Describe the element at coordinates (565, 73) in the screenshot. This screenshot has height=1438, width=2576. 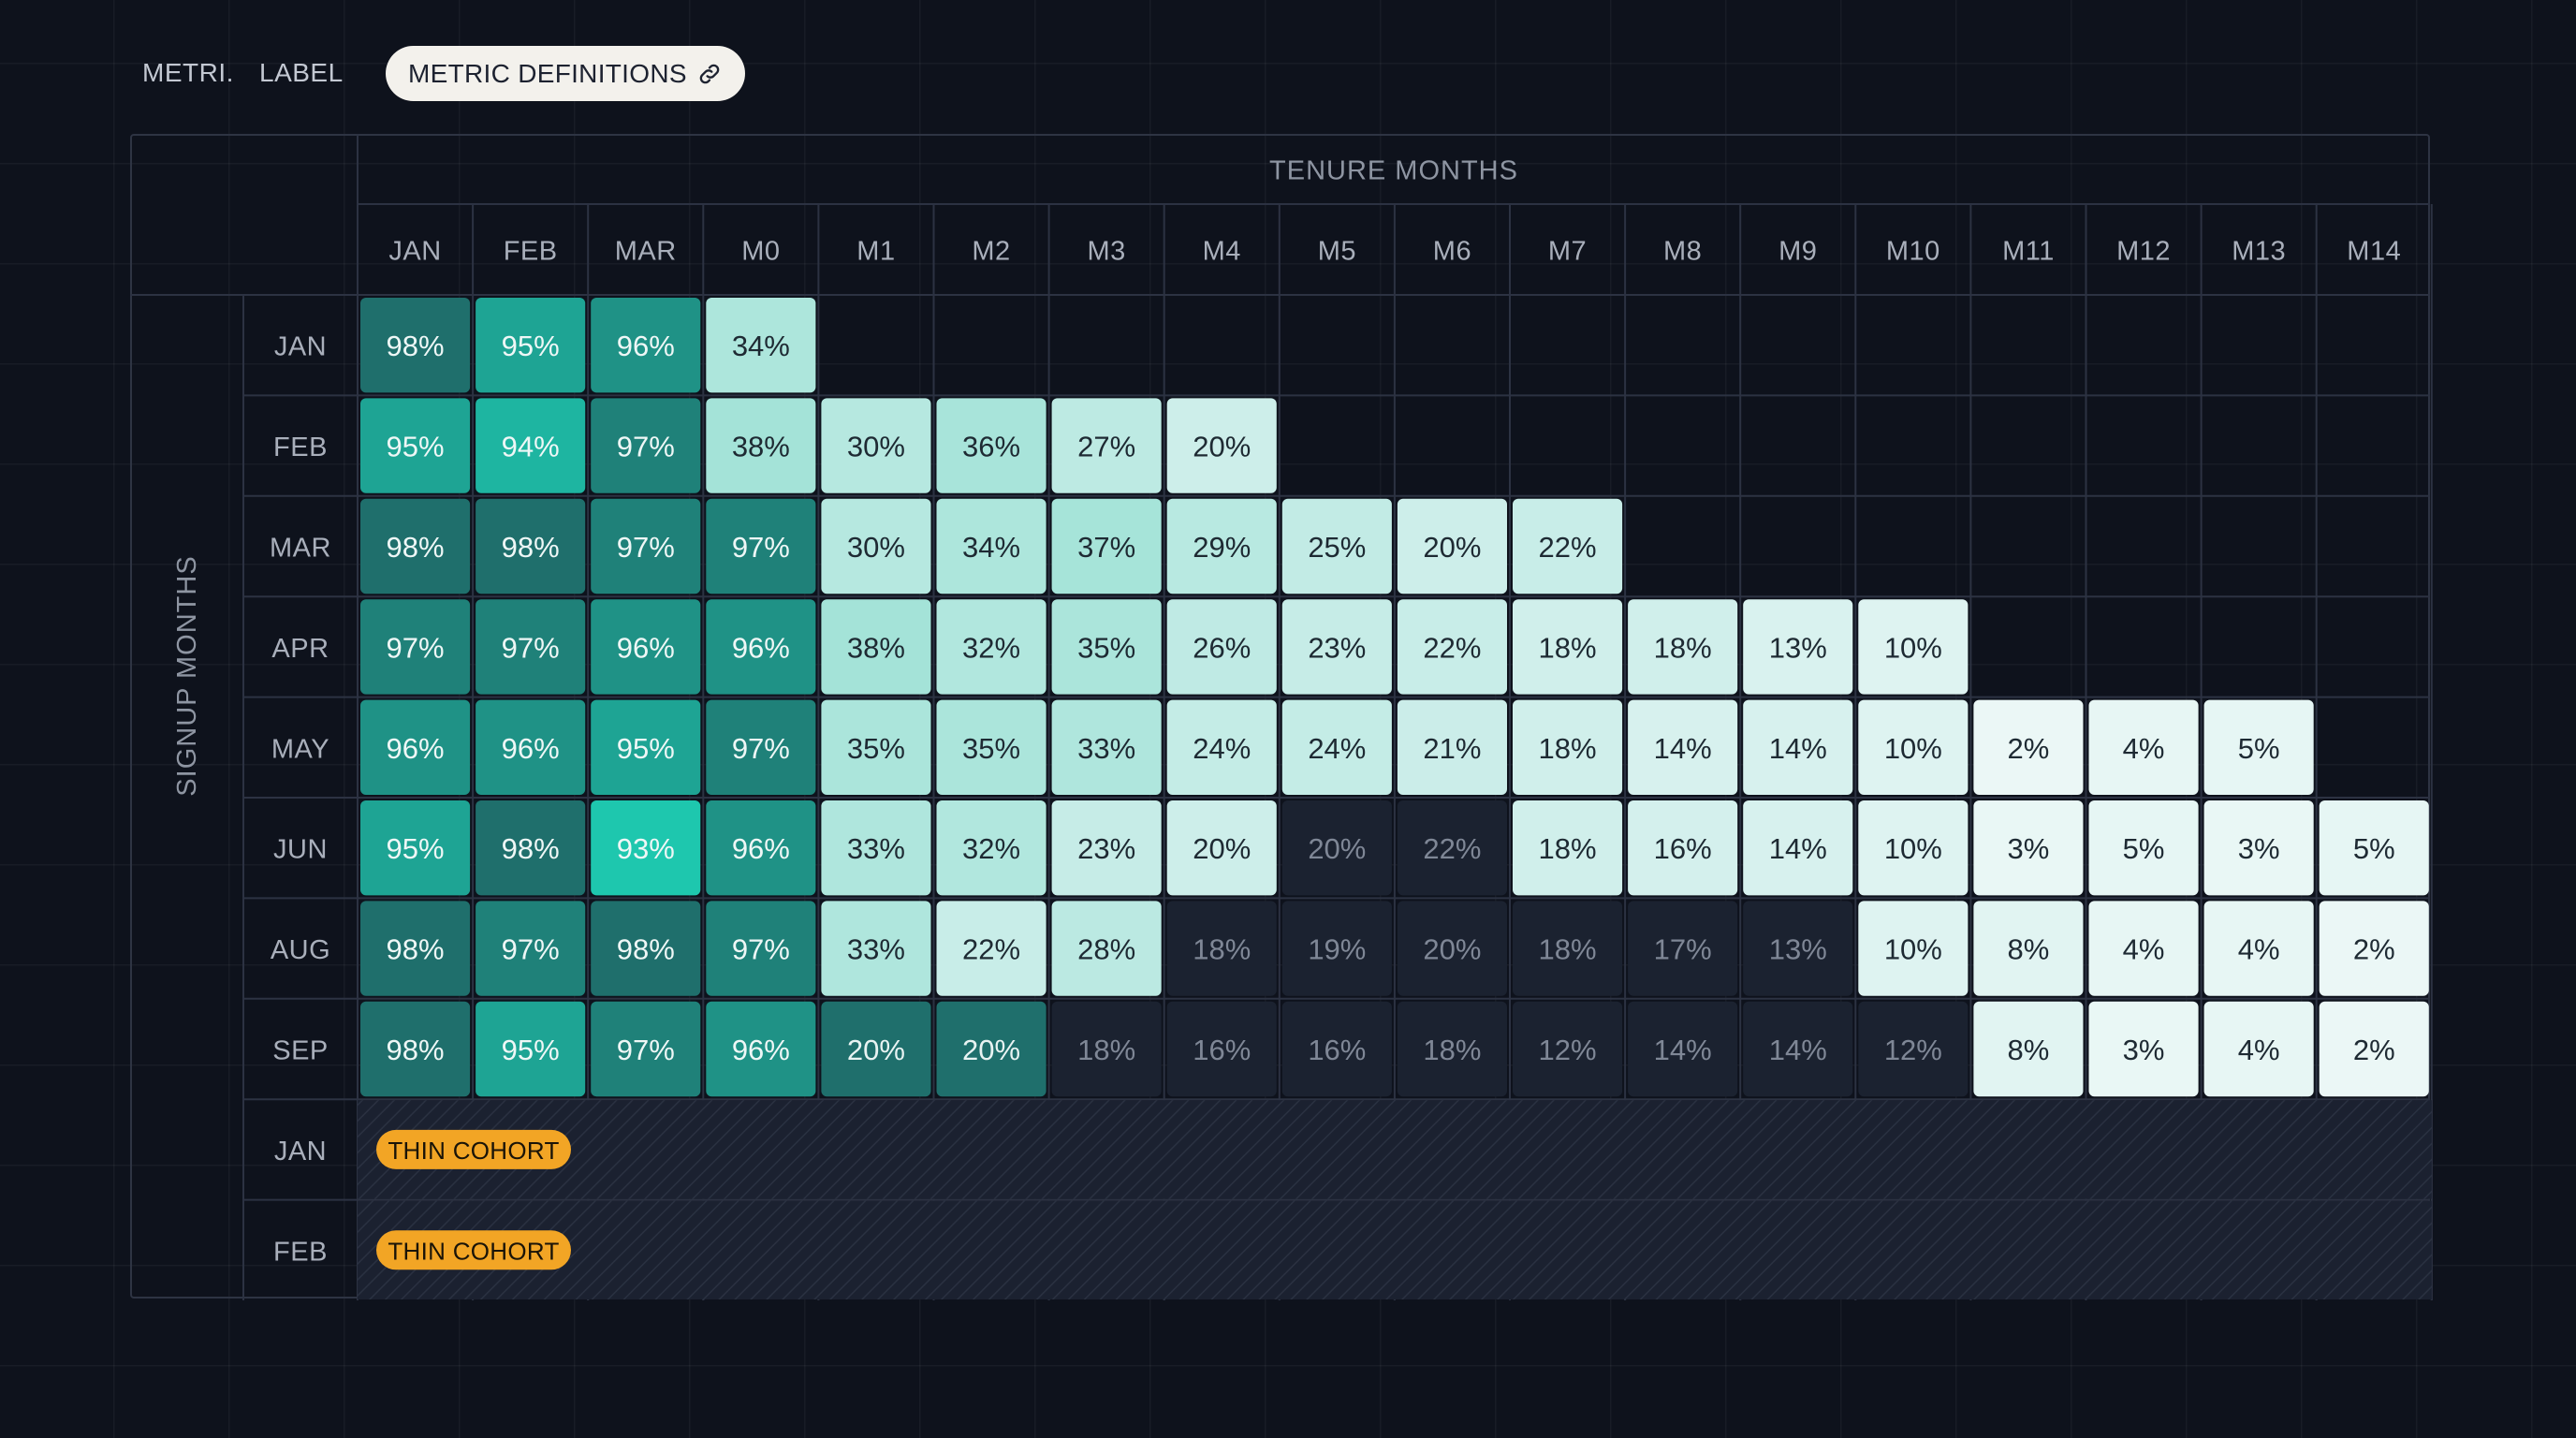
I see `metric-definitions-button: METRIC DEFINITIONS` at that location.